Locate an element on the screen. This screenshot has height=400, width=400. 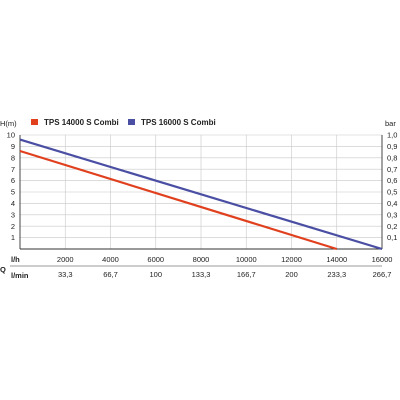
x-tick-label-lh: 6000 is located at coordinates (155, 259).